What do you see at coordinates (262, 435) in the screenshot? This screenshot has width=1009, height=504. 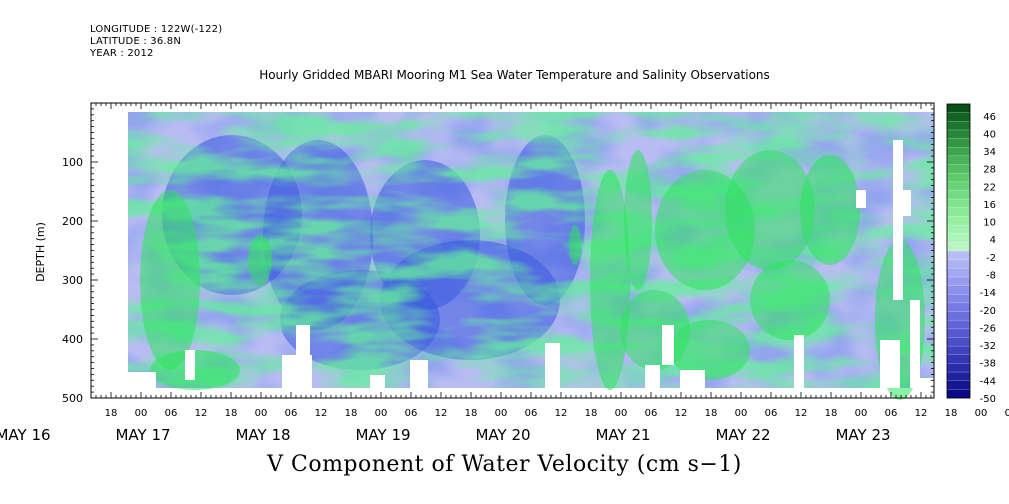 I see `x-day-label: MAY 18` at bounding box center [262, 435].